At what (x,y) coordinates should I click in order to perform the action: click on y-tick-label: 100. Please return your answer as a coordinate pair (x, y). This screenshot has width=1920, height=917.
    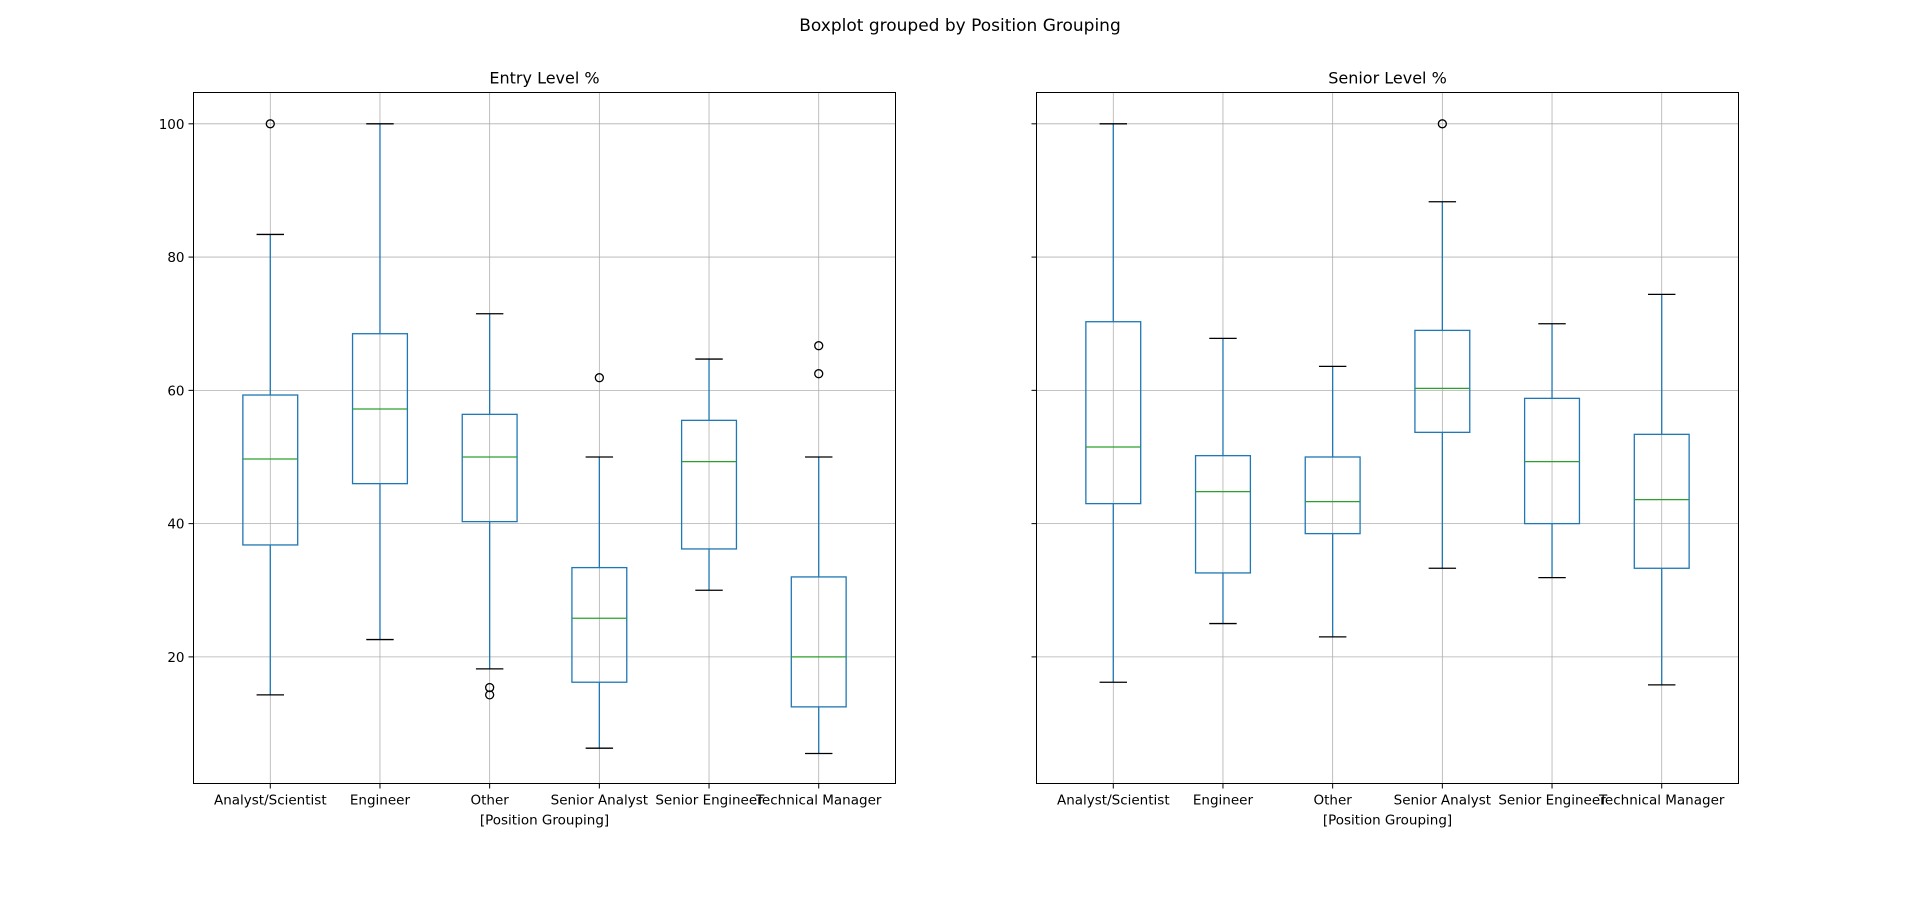
    Looking at the image, I should click on (172, 125).